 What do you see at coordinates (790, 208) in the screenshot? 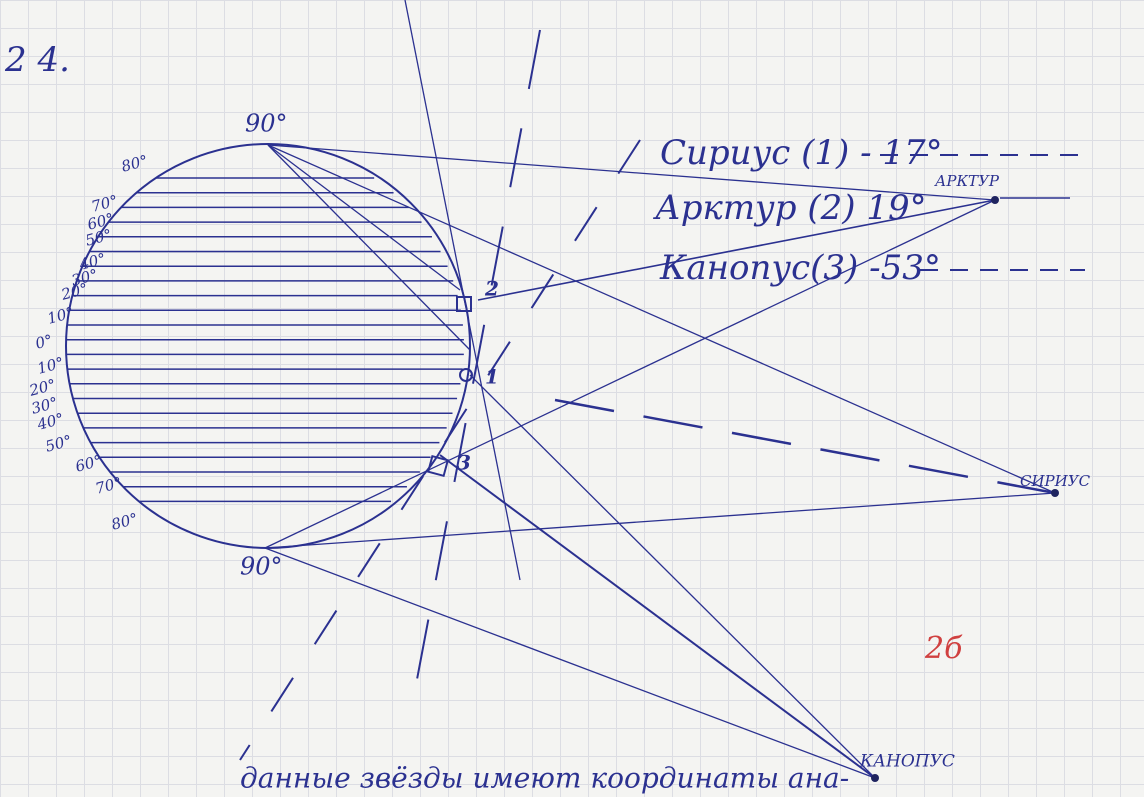
I see `legend-item: Арктур (2) 19°` at bounding box center [790, 208].